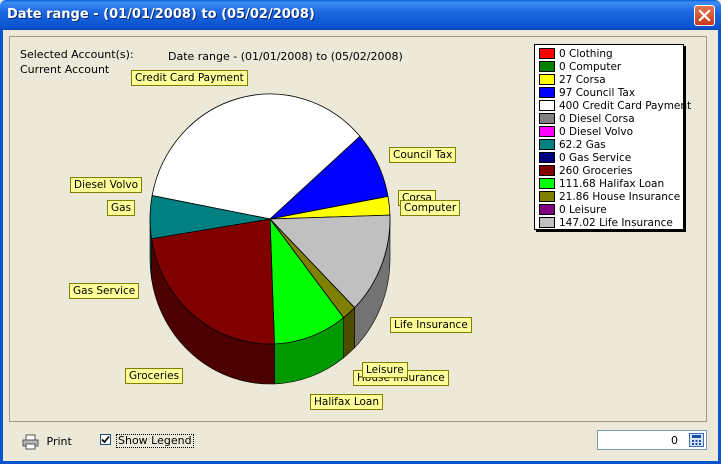 The height and width of the screenshot is (464, 721). What do you see at coordinates (590, 67) in the screenshot?
I see `legend-label: 0 Computer` at bounding box center [590, 67].